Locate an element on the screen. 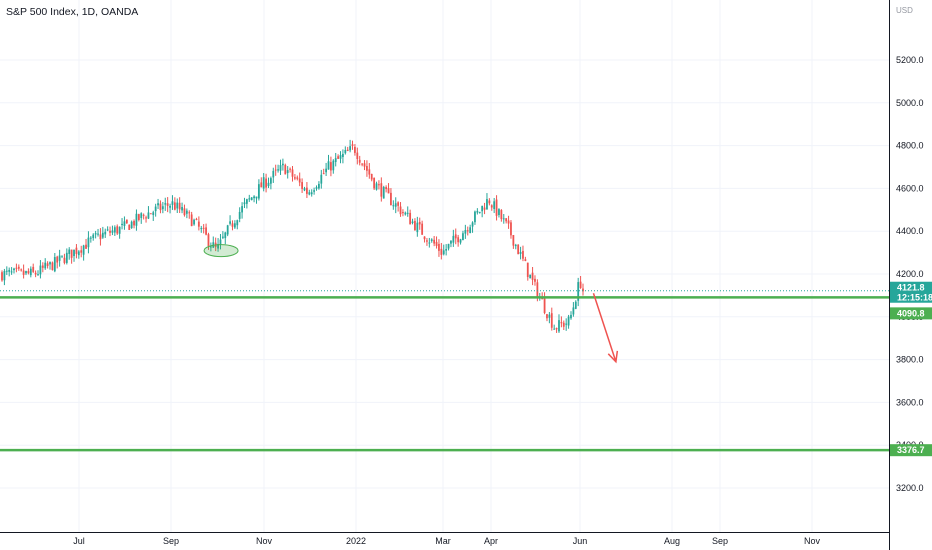  x-tick-label: Apr is located at coordinates (491, 541).